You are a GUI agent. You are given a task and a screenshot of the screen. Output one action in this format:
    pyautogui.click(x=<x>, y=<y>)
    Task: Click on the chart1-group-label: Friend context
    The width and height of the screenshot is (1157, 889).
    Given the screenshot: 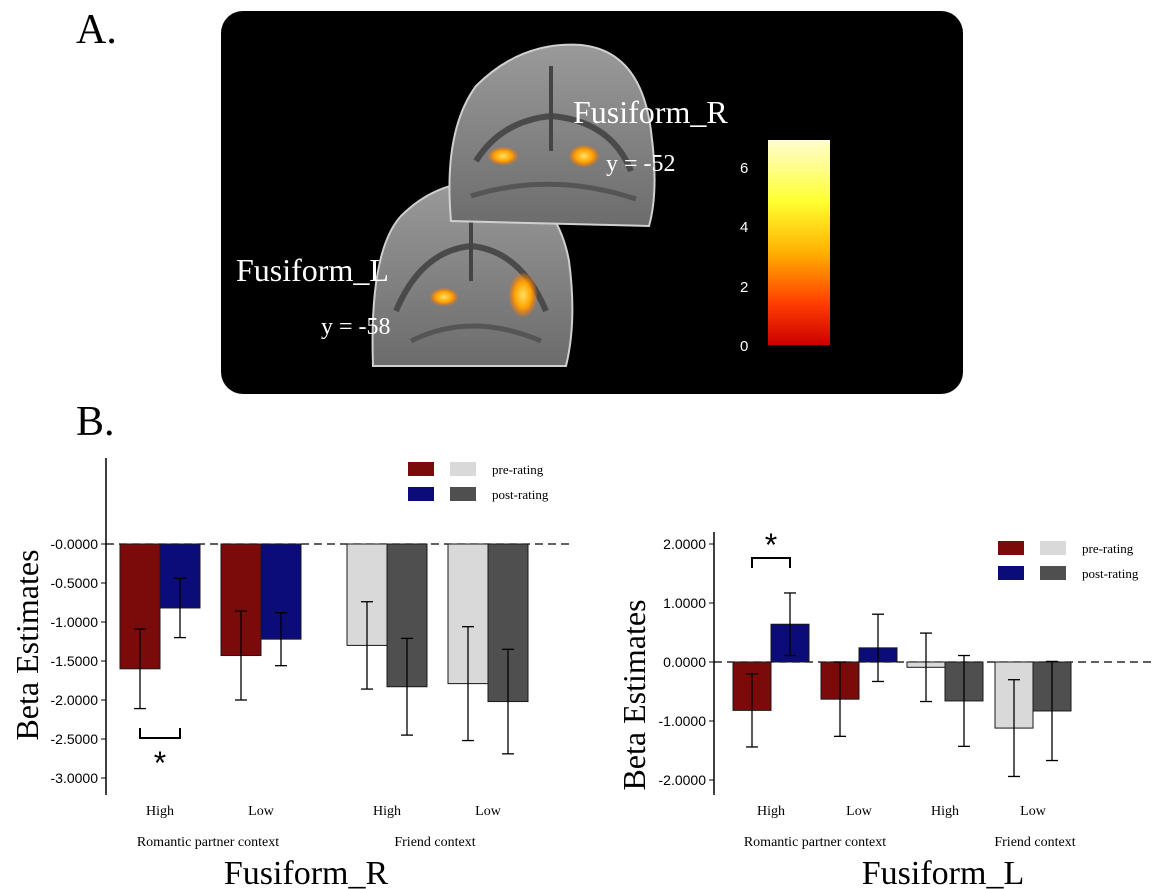 What is the action you would take?
    pyautogui.click(x=434, y=842)
    